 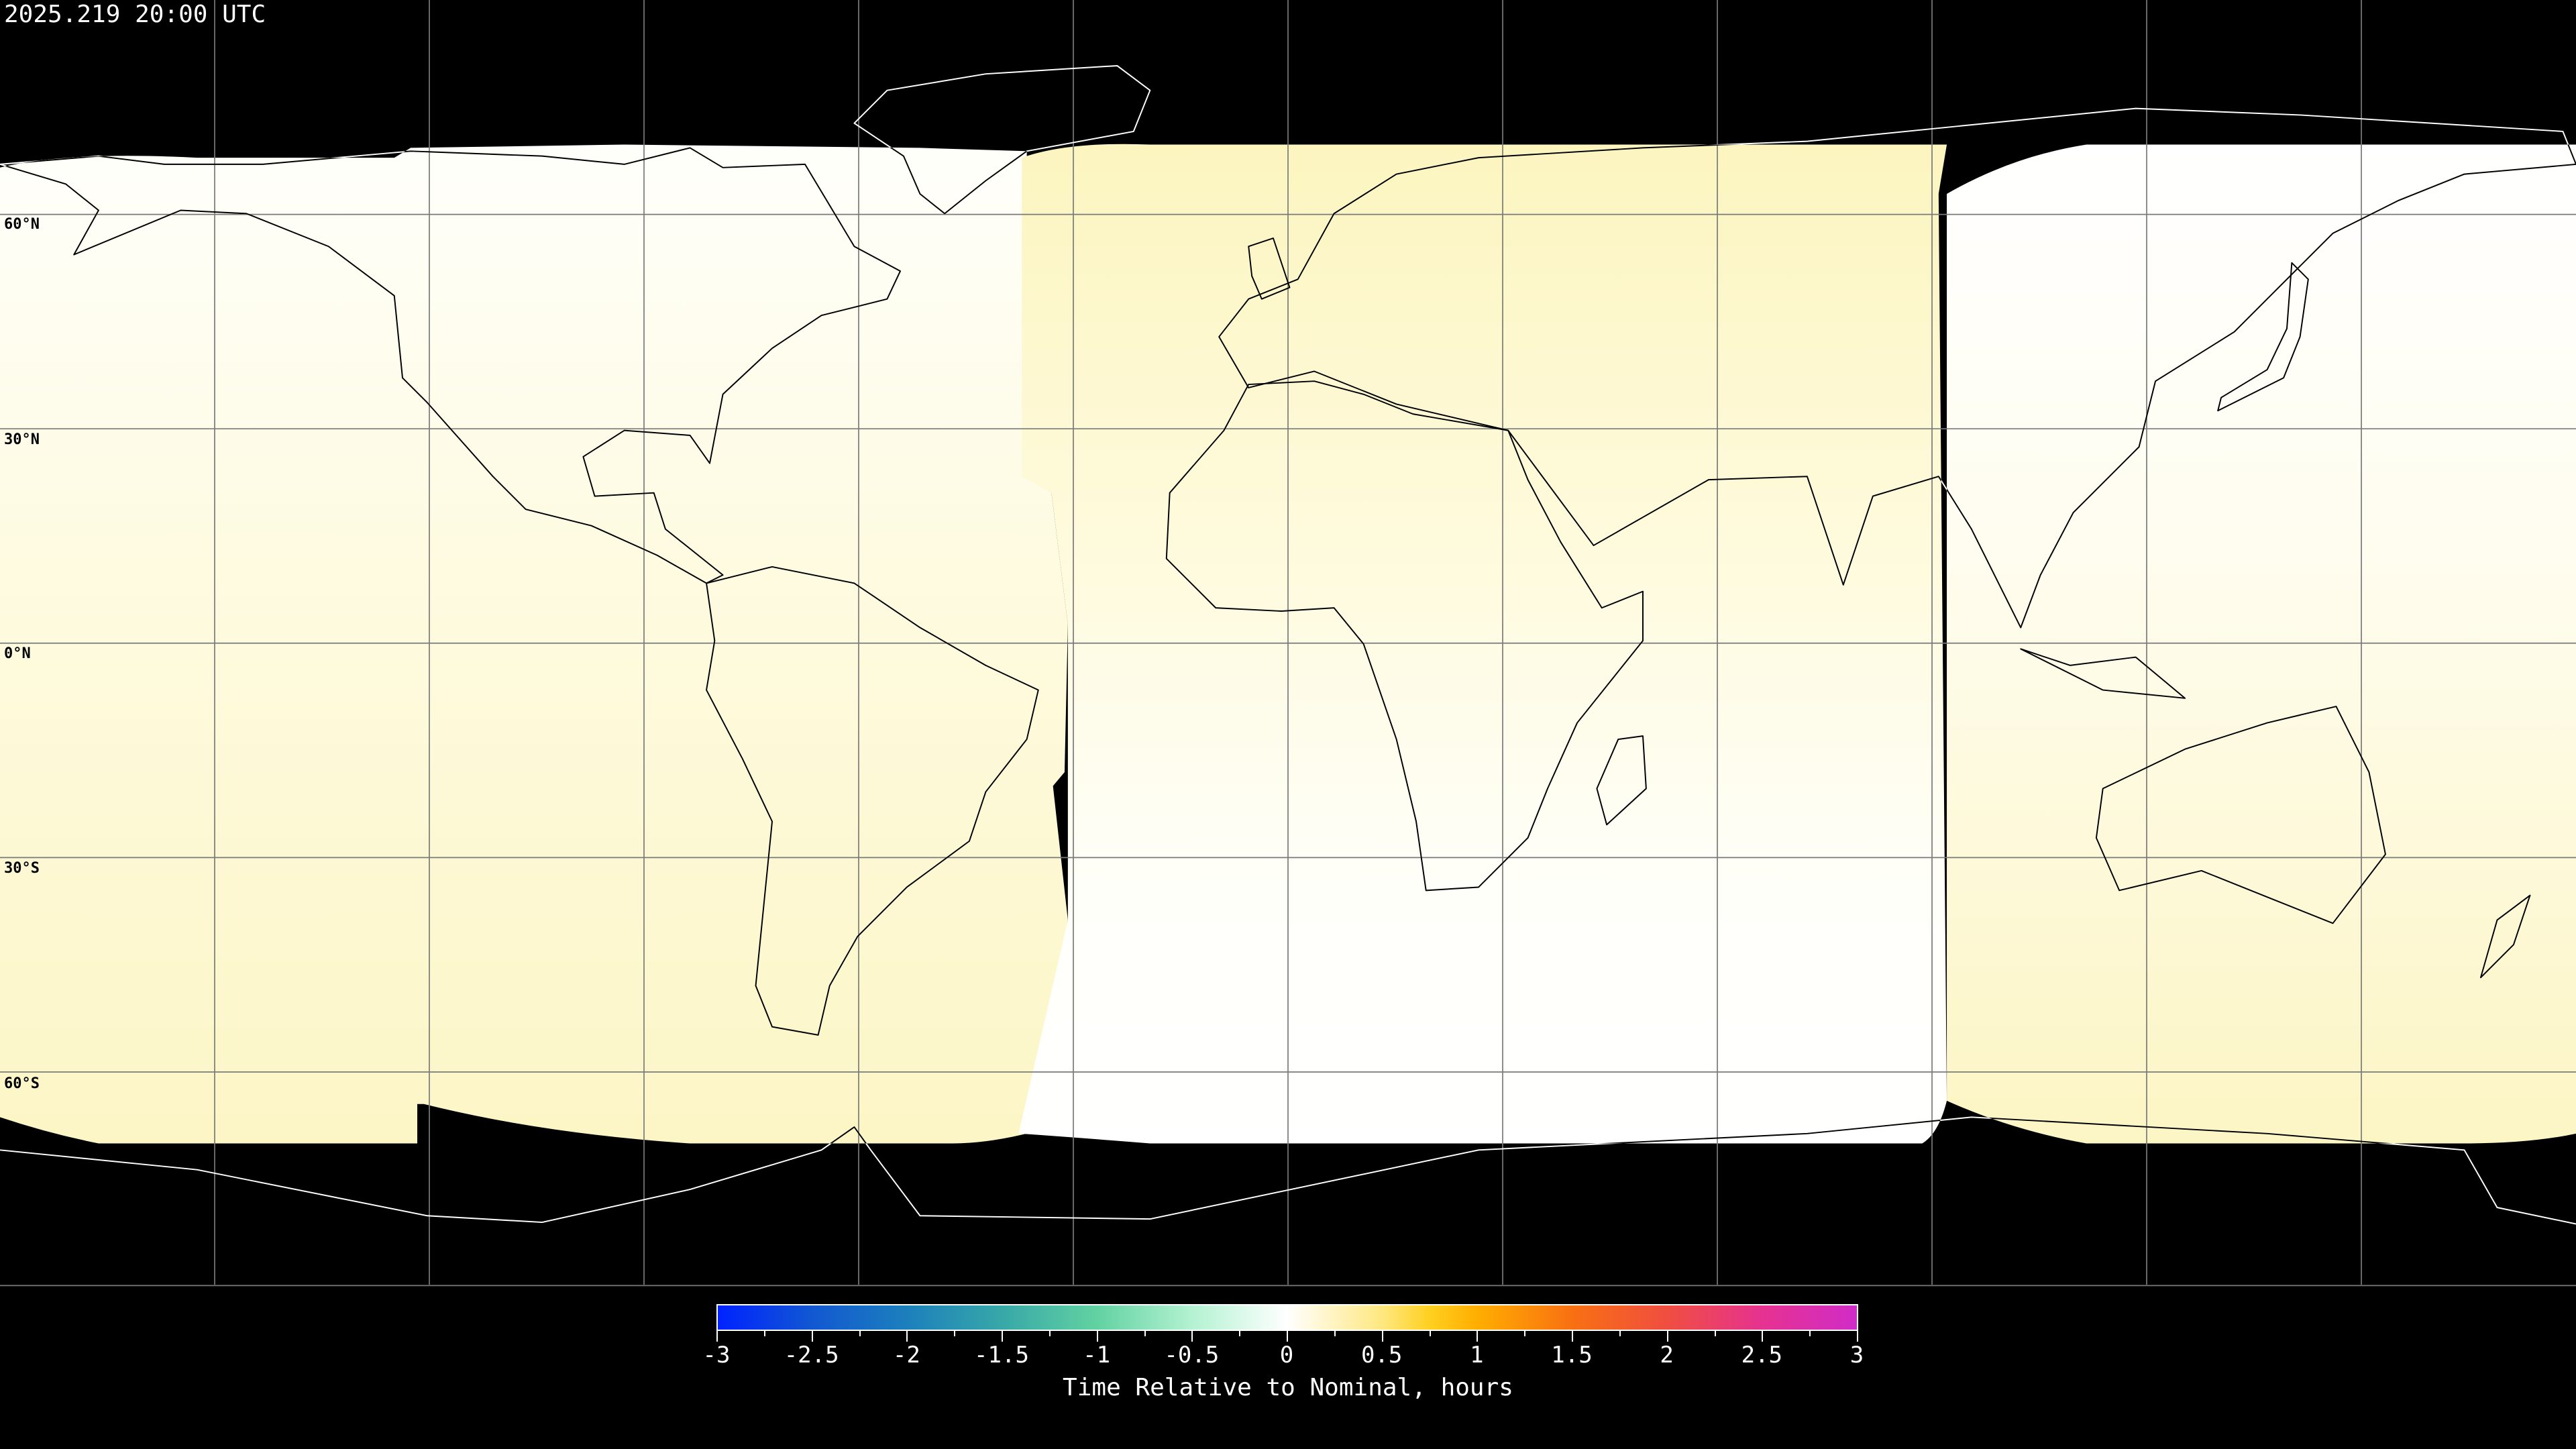 I want to click on coastline-great-britain, so click(x=1269, y=268).